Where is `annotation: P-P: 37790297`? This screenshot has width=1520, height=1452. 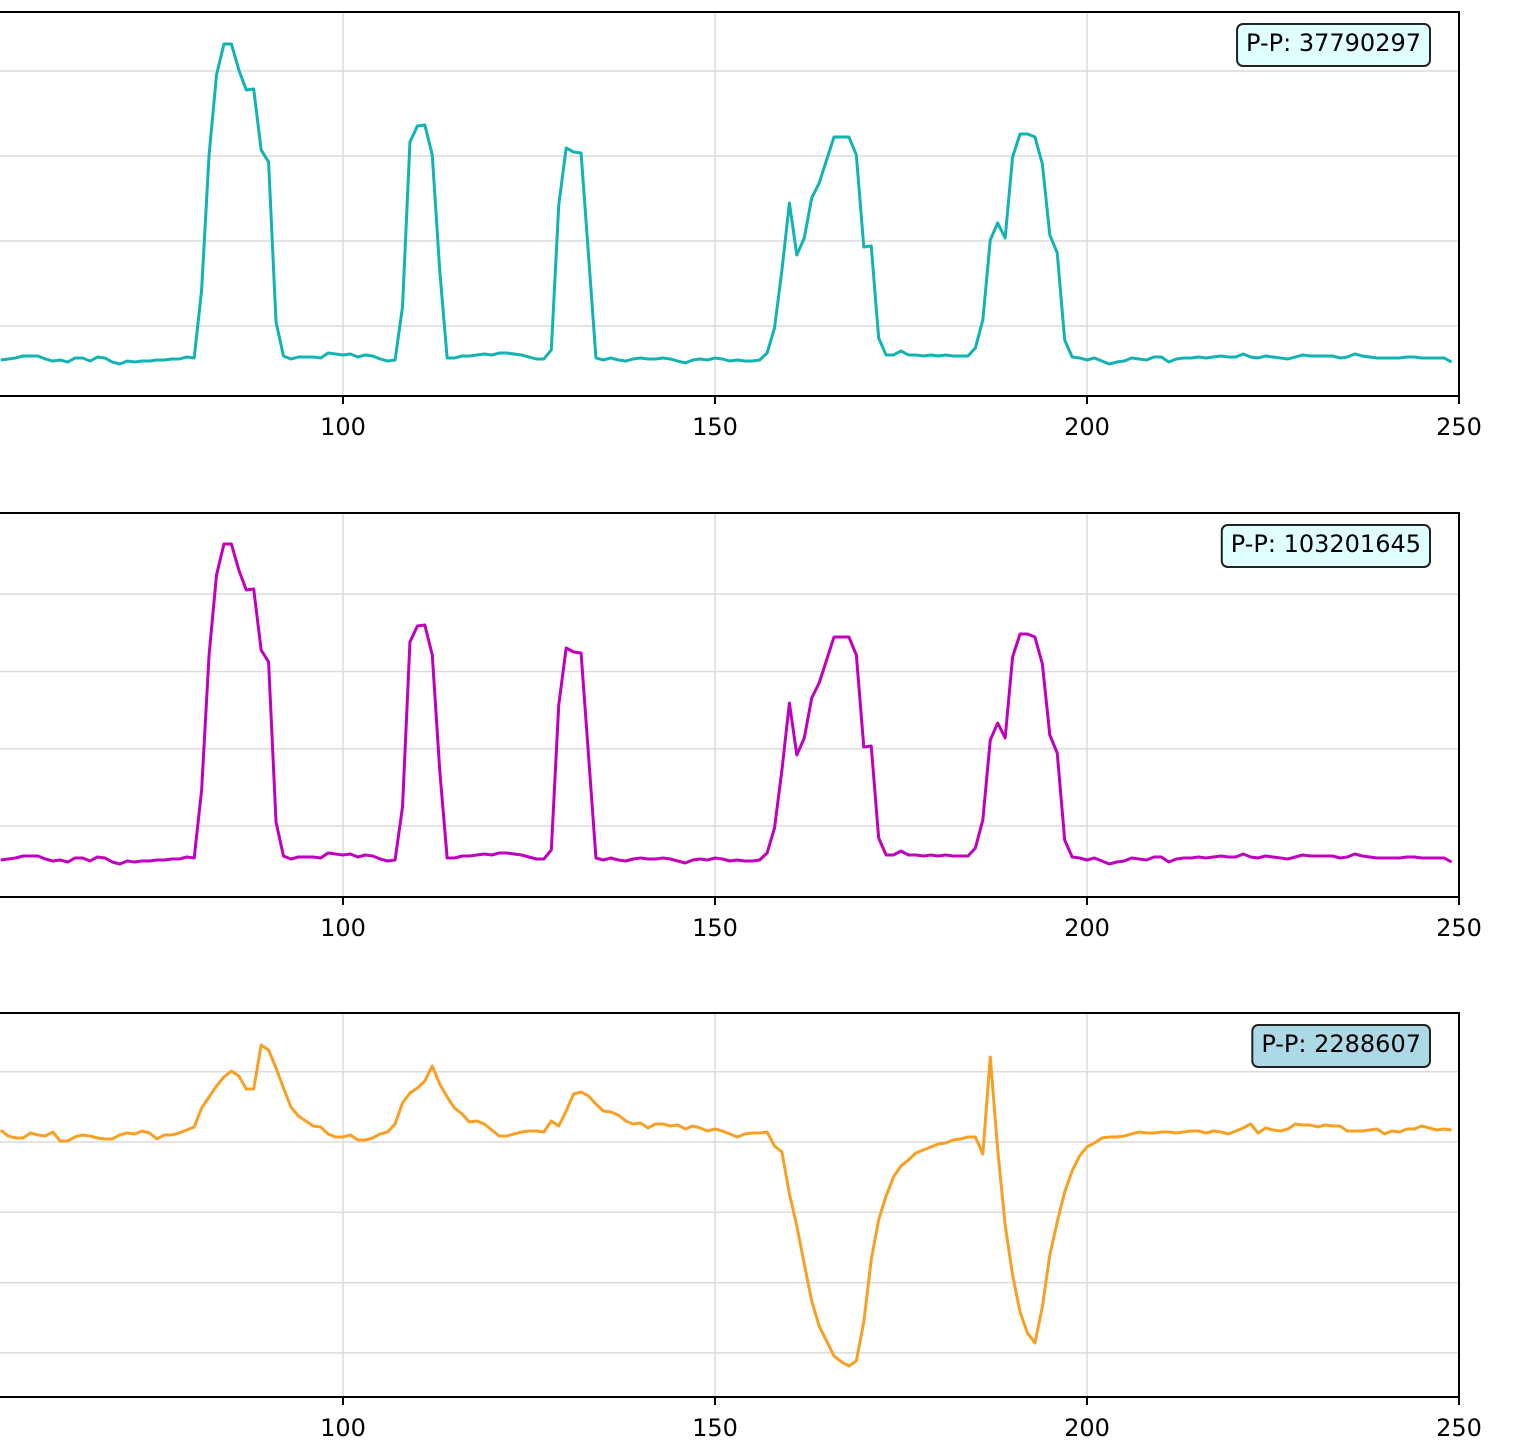 annotation: P-P: 37790297 is located at coordinates (1333, 43).